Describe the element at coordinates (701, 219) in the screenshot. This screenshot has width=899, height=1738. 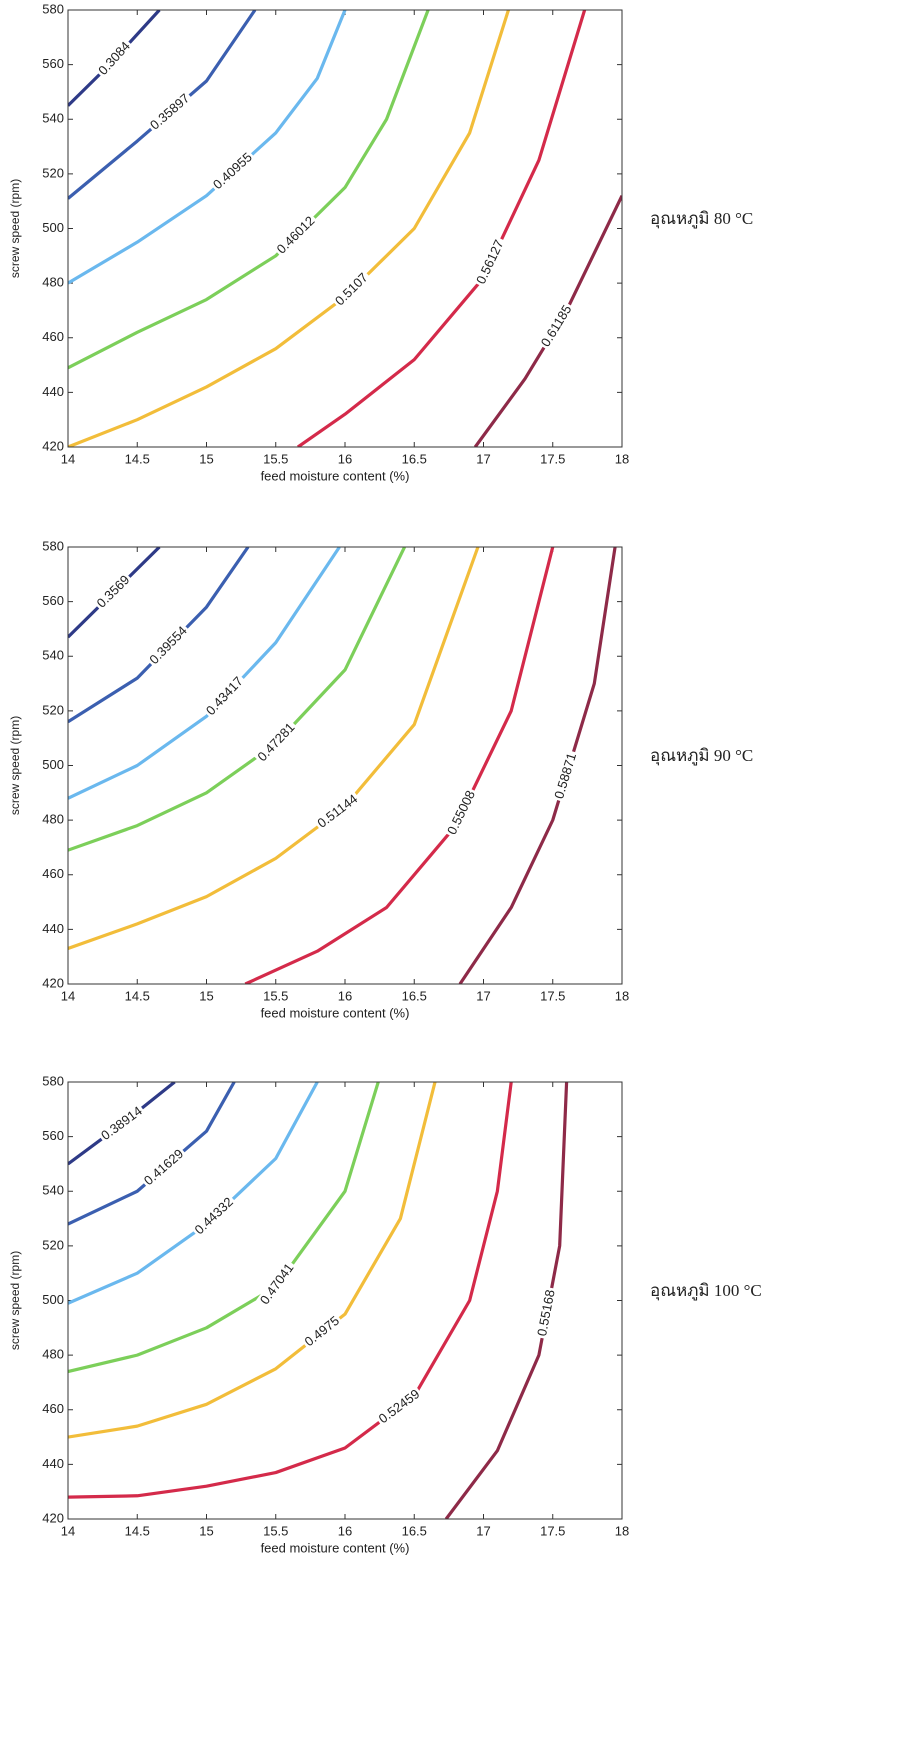
I see `side-label: อุณหภูมิ 80 °C` at that location.